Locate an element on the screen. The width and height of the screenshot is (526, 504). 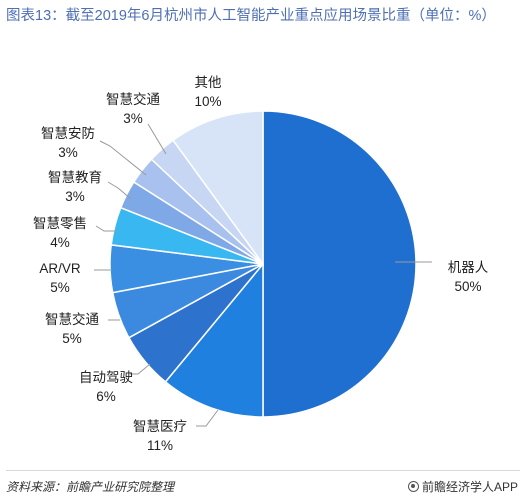
footer-divider is located at coordinates (263, 470).